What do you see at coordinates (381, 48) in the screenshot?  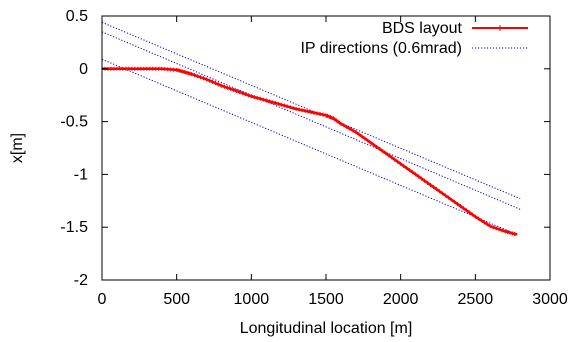 I see `legend-label-ip-directions: IP directions (0.6mrad)` at bounding box center [381, 48].